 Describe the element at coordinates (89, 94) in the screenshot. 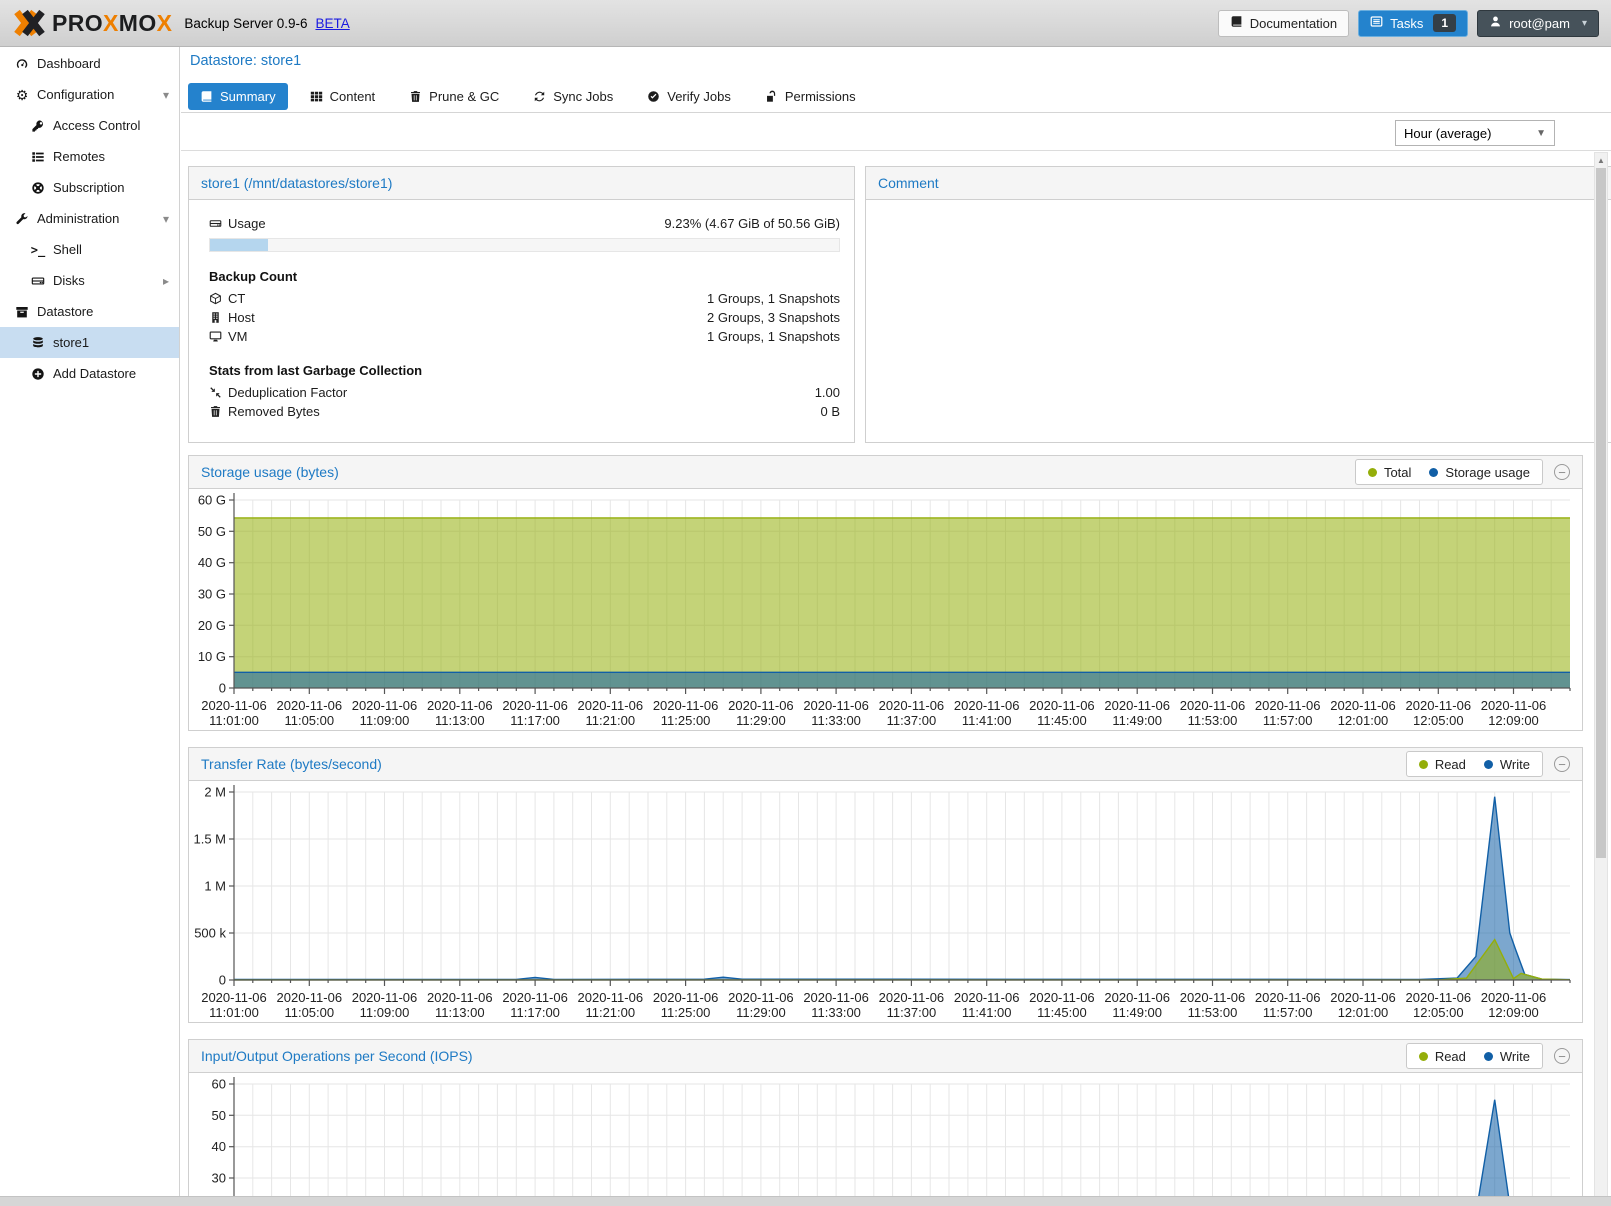

I see `sidebar-item-configuration: ⚙ Configuration ▾` at that location.